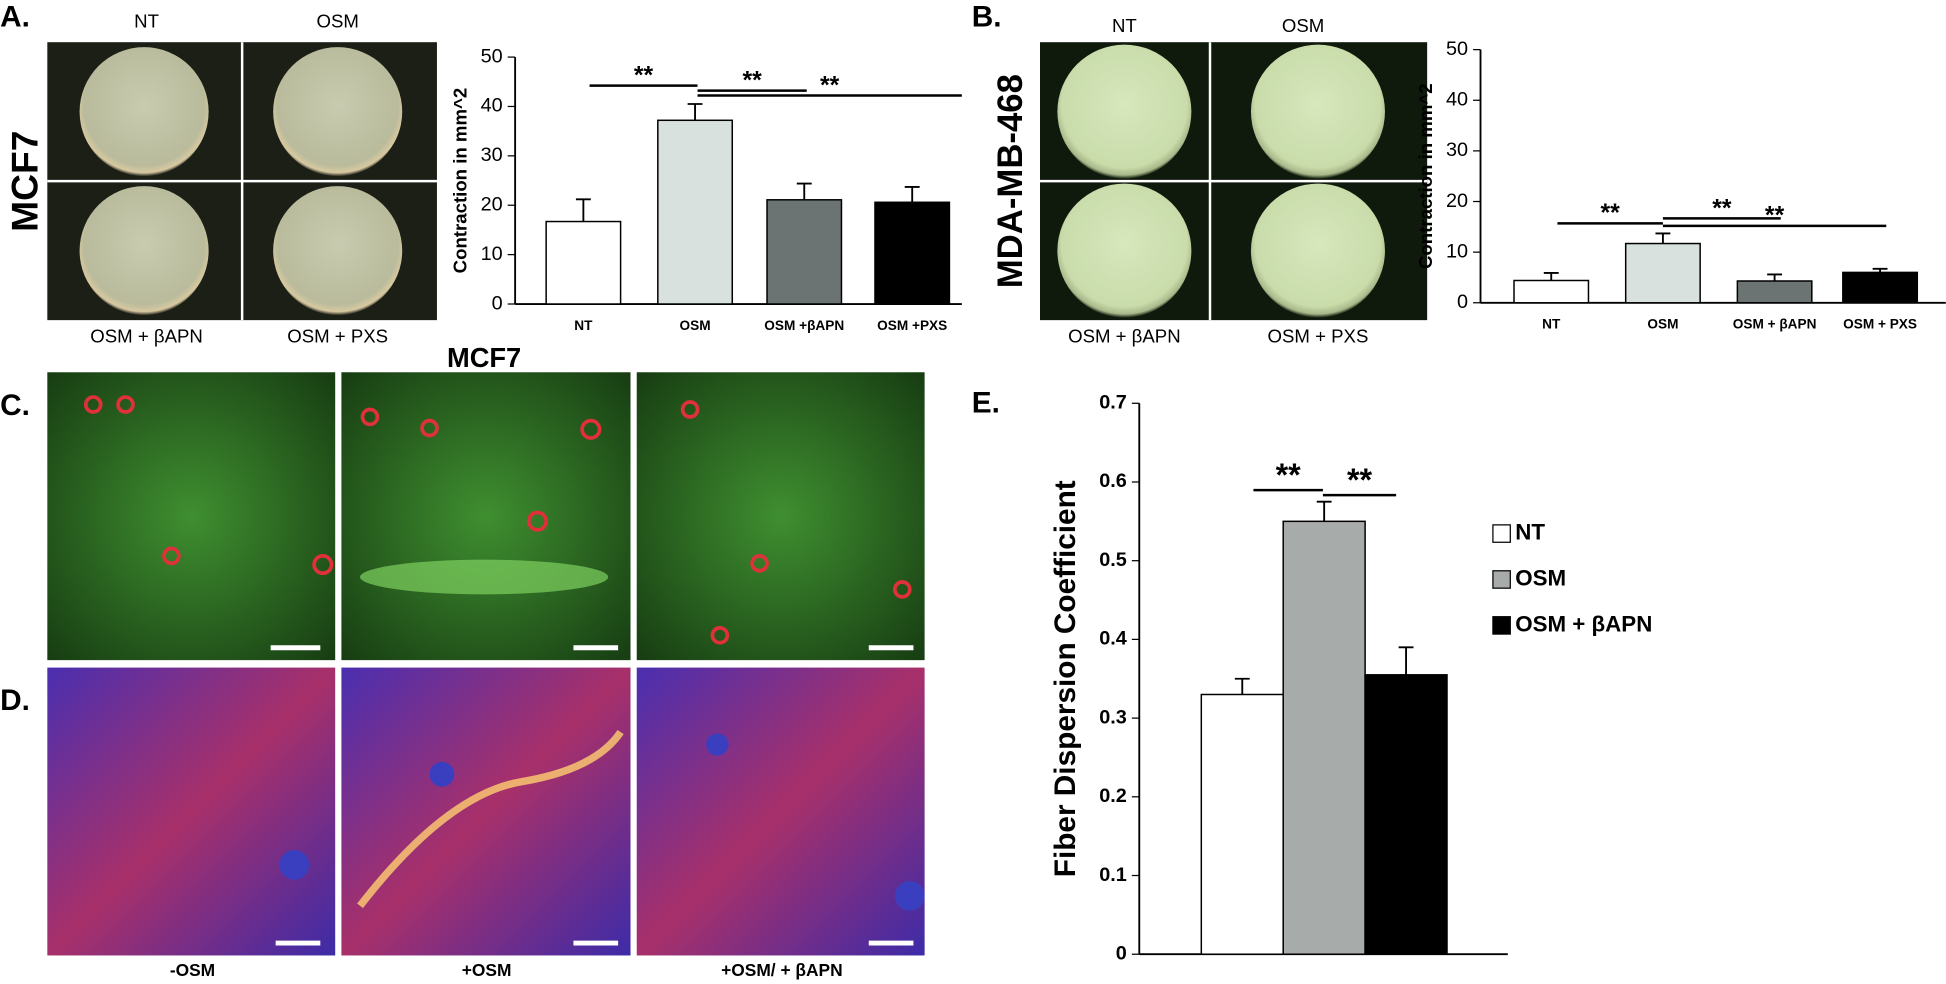 This screenshot has width=1946, height=984. What do you see at coordinates (1113, 560) in the screenshot?
I see `y-tick-label: 0.5` at bounding box center [1113, 560].